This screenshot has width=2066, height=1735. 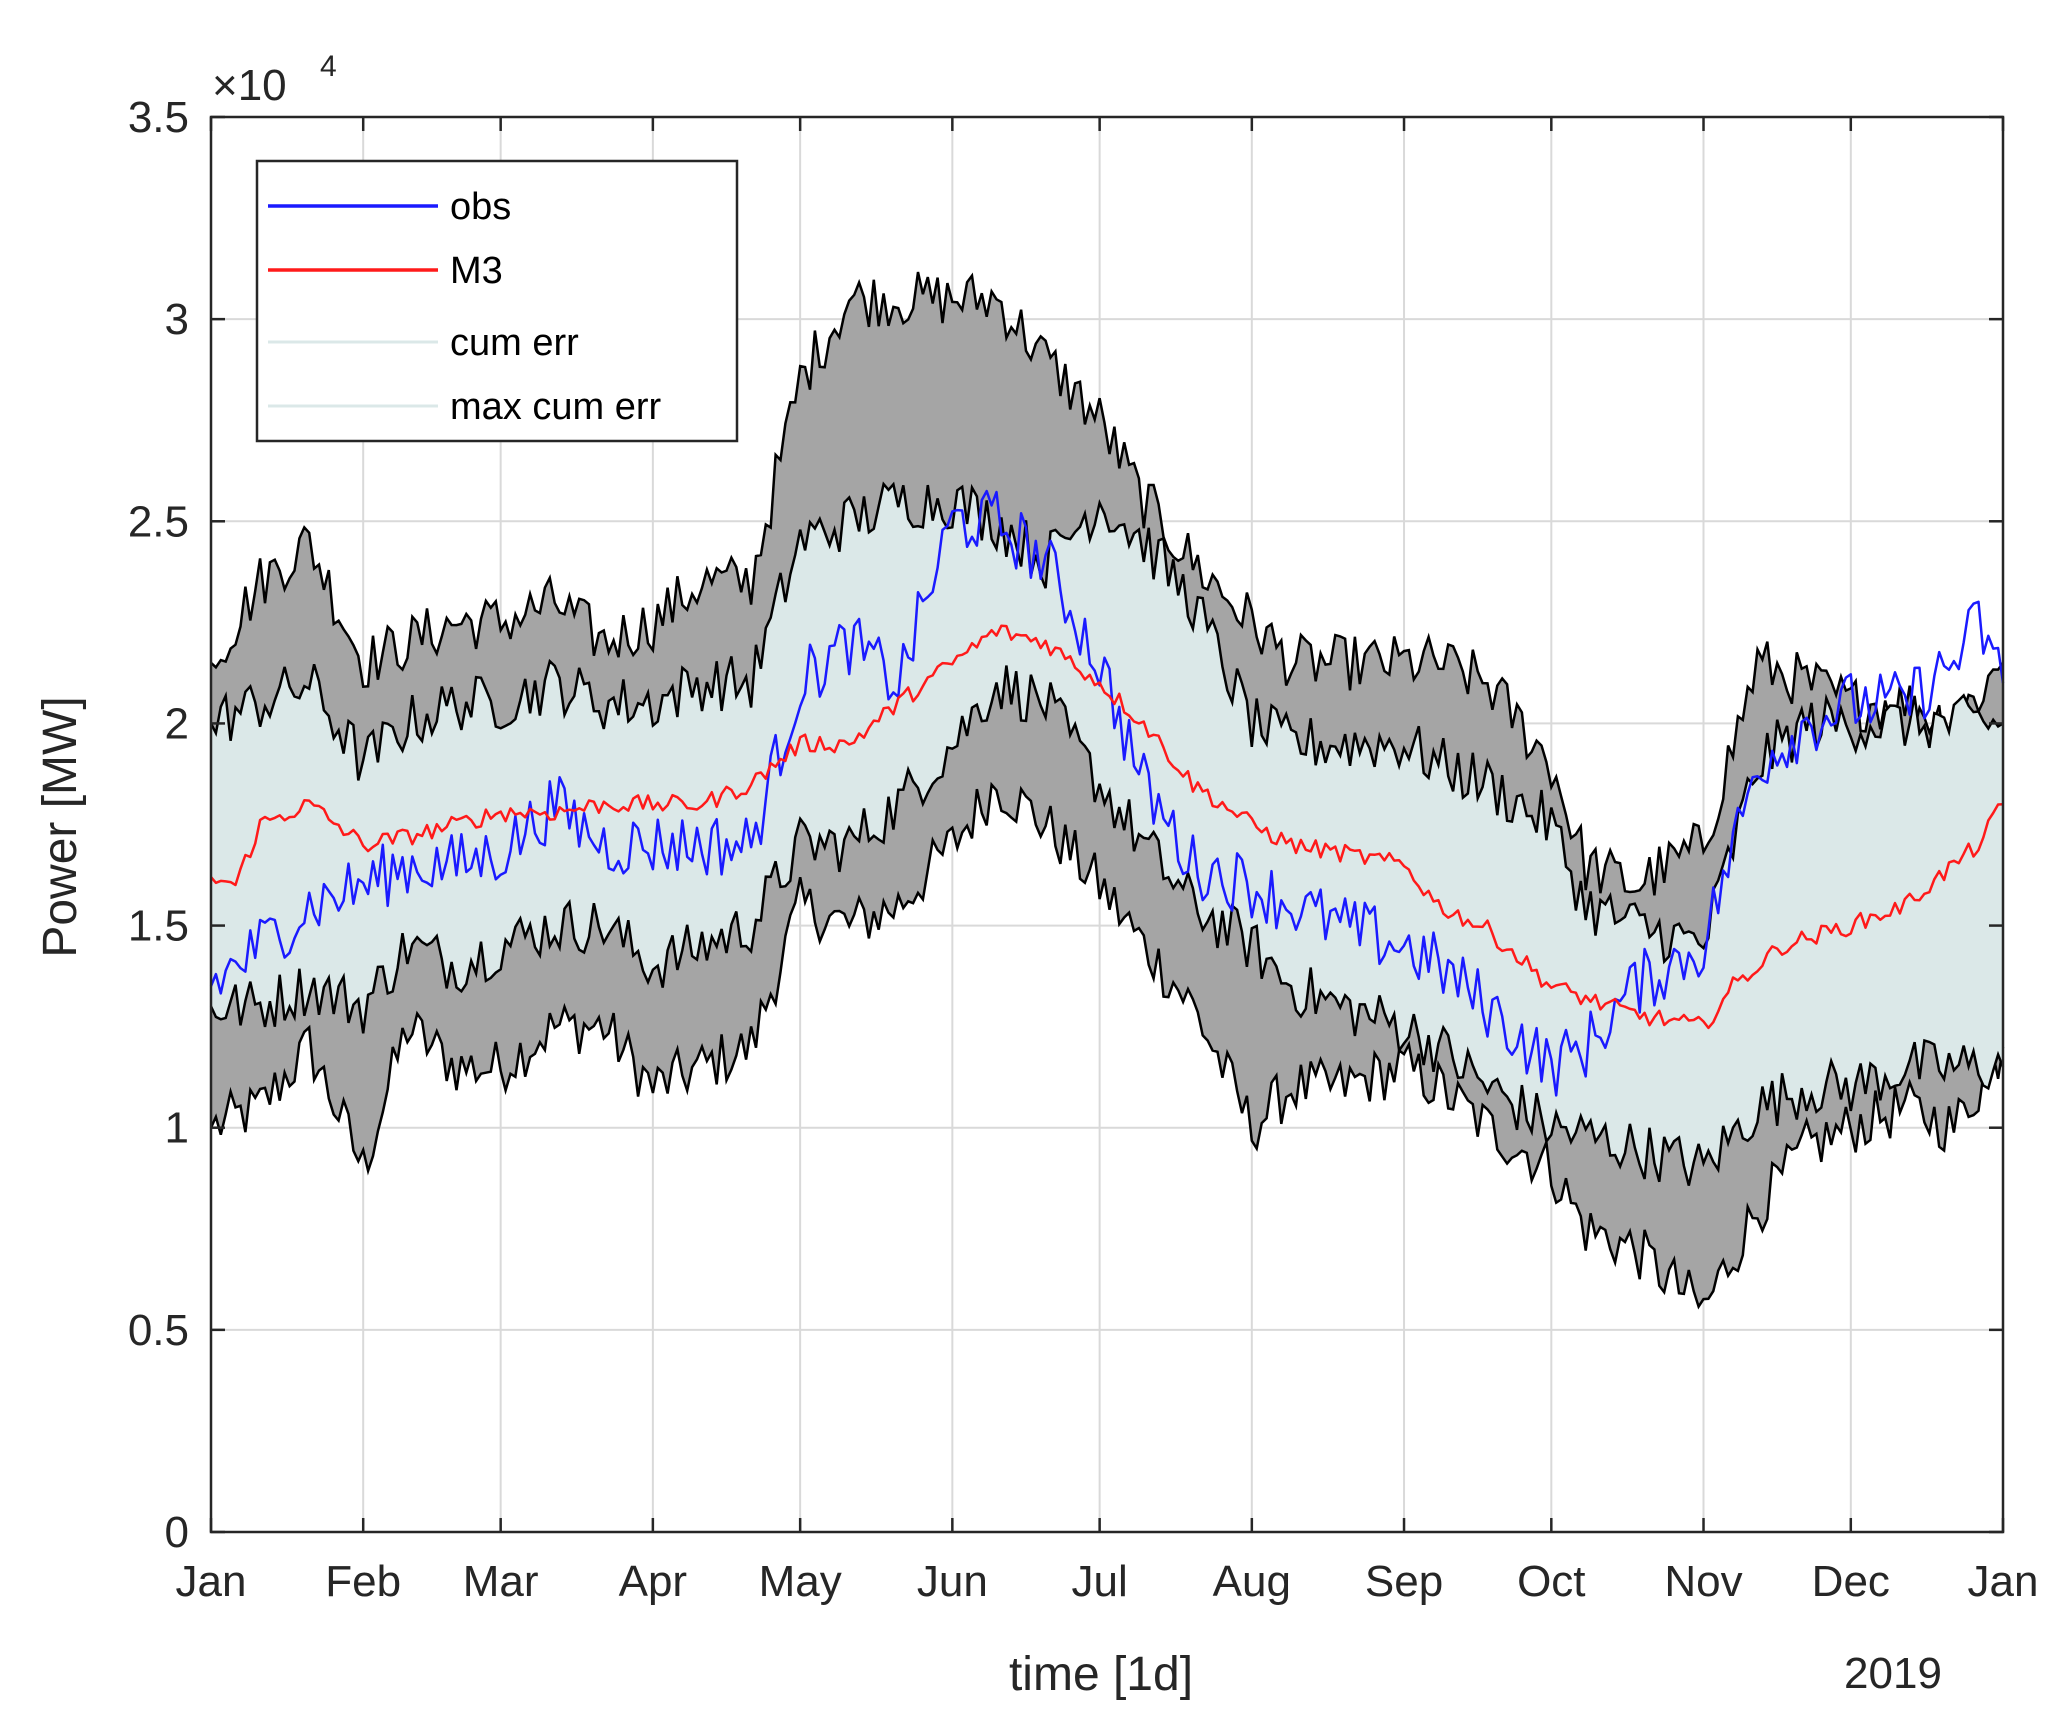 I want to click on x-tick-label: Dec, so click(x=1851, y=1581).